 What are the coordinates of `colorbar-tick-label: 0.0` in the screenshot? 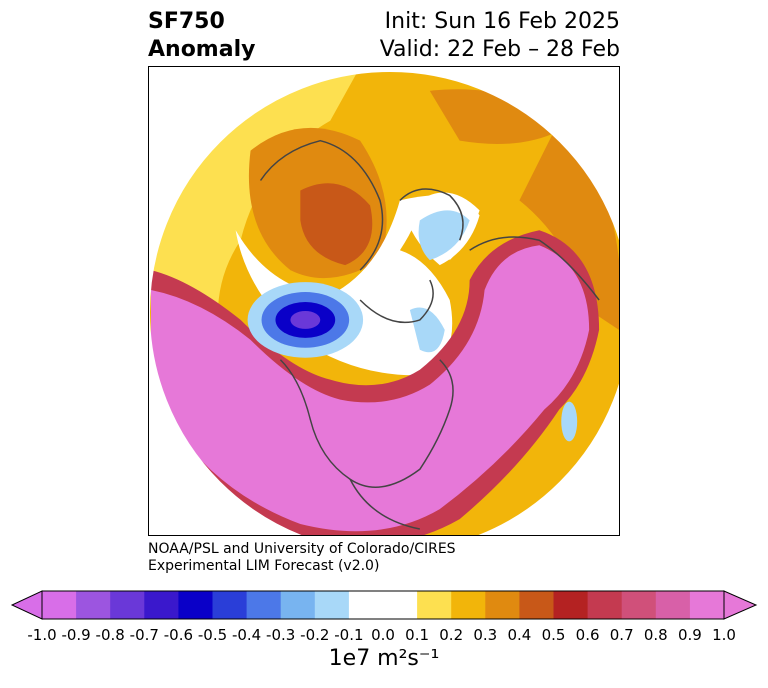 It's located at (383, 635).